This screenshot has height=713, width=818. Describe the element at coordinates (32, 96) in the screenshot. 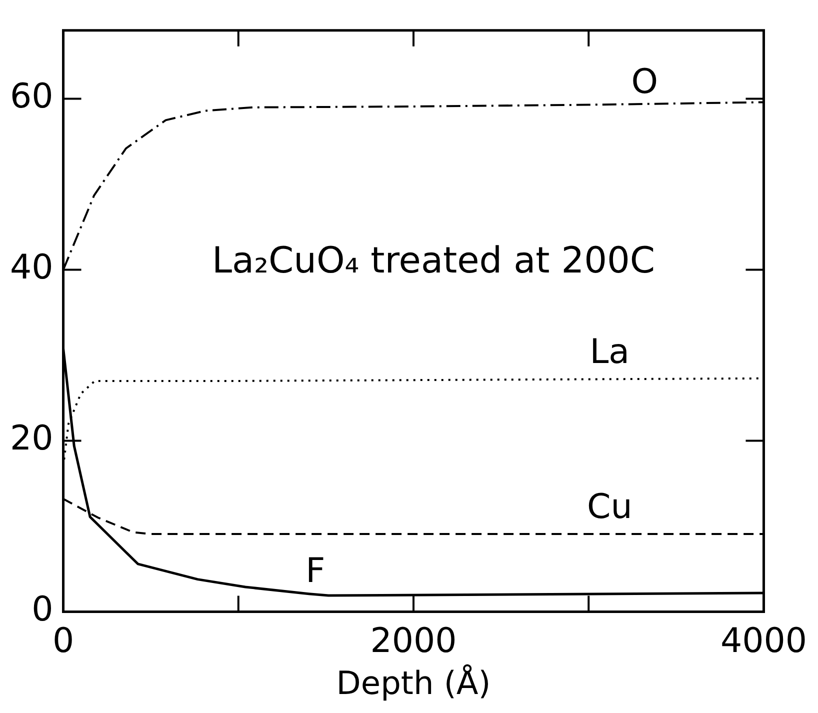

I see `y-tick-label: 60` at that location.